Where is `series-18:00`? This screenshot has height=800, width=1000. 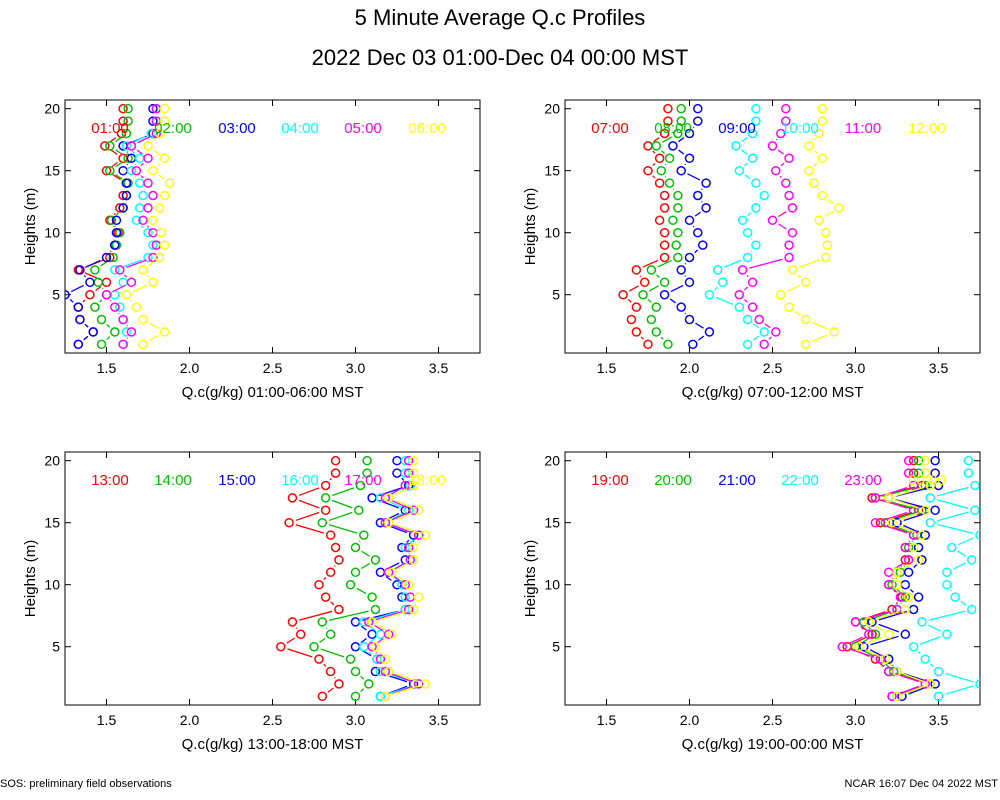 series-18:00 is located at coordinates (398, 578).